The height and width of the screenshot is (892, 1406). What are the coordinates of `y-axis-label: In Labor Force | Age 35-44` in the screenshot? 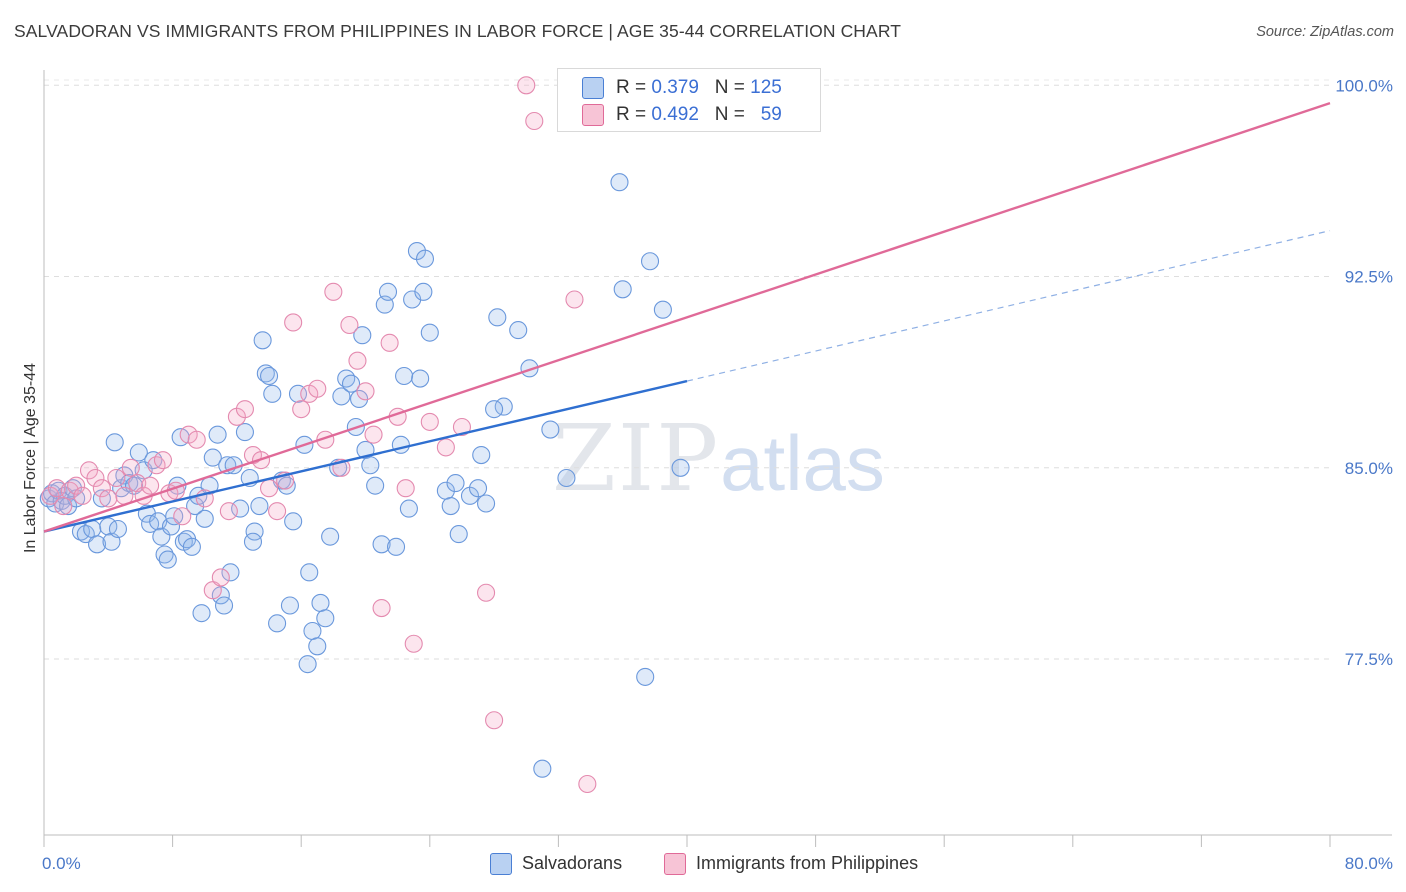 It's located at (30, 458).